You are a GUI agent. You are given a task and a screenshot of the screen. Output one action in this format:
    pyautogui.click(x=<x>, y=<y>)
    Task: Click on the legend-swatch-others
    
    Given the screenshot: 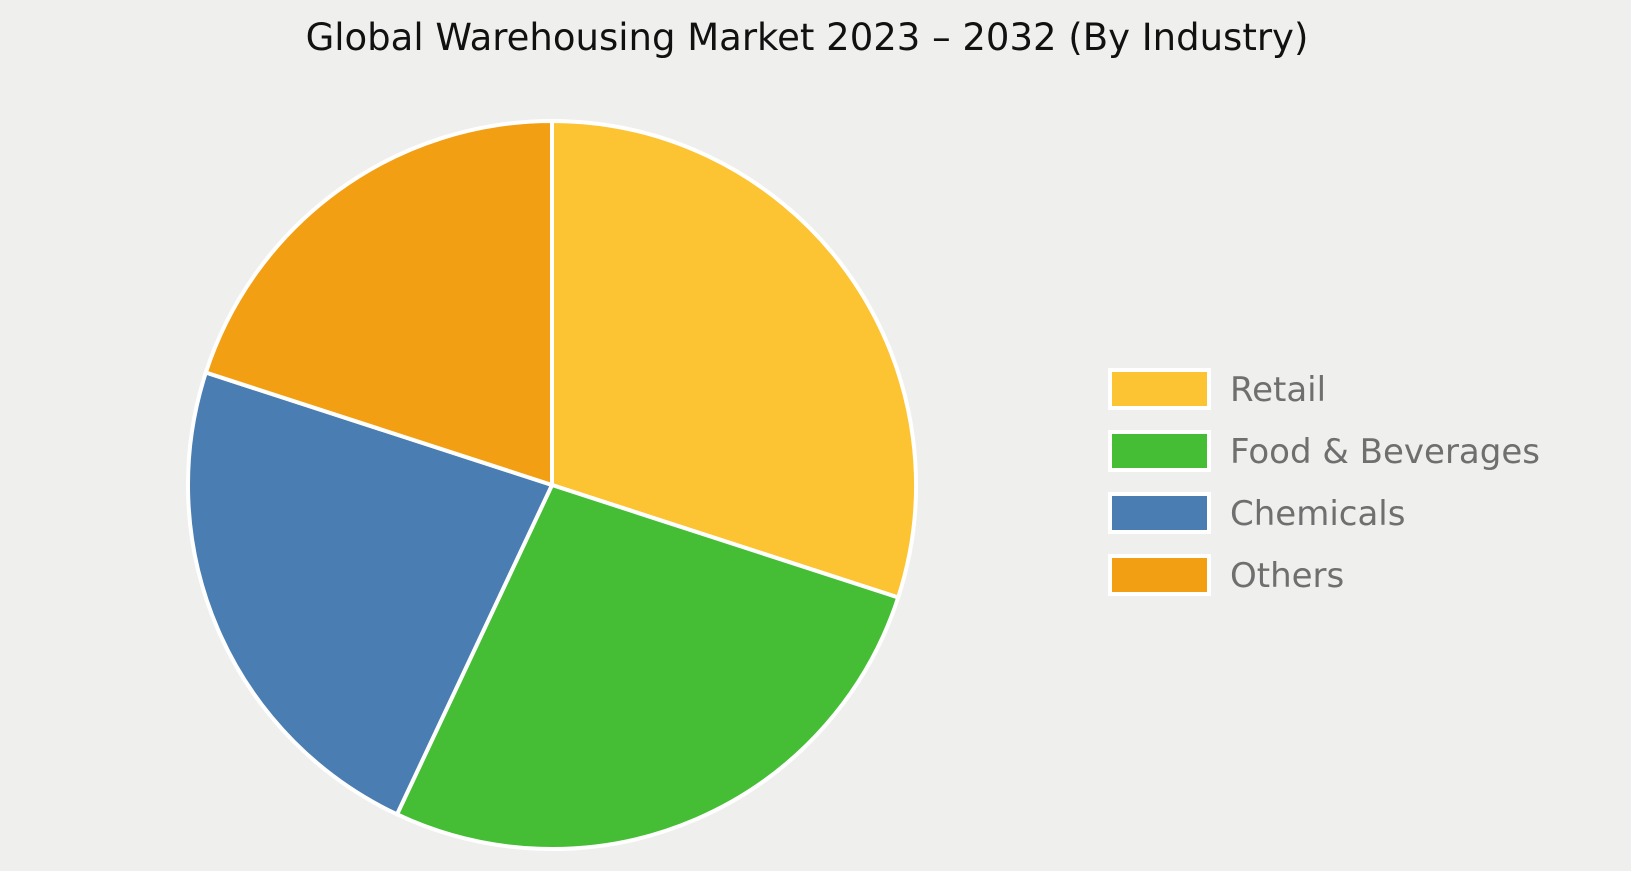 What is the action you would take?
    pyautogui.click(x=1159, y=575)
    